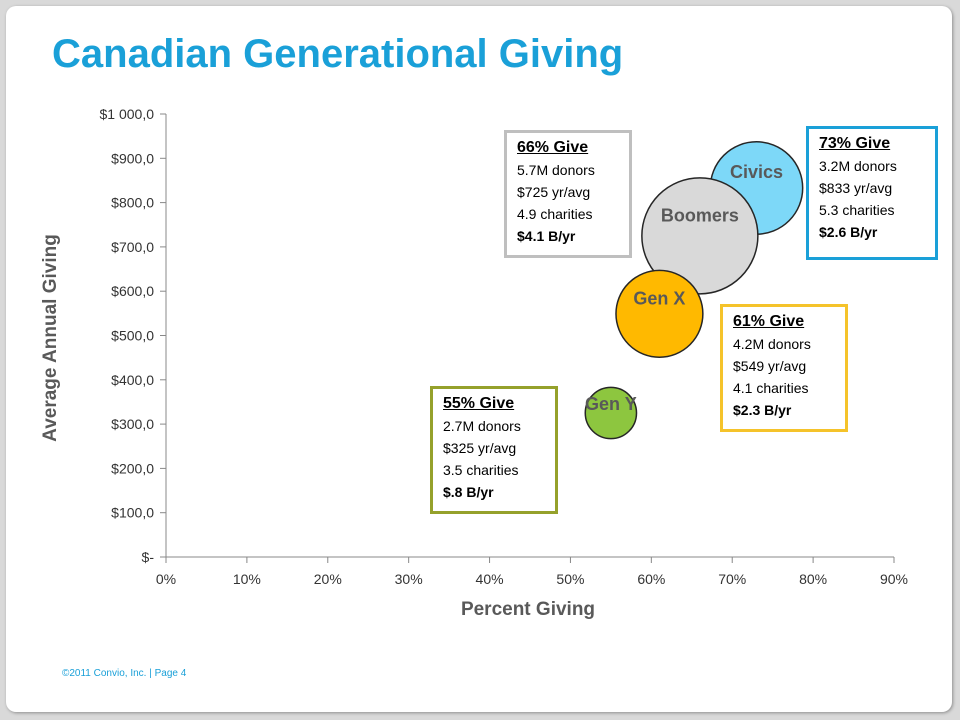  What do you see at coordinates (556, 170) in the screenshot?
I see `callout-donors: 5.7M donors` at bounding box center [556, 170].